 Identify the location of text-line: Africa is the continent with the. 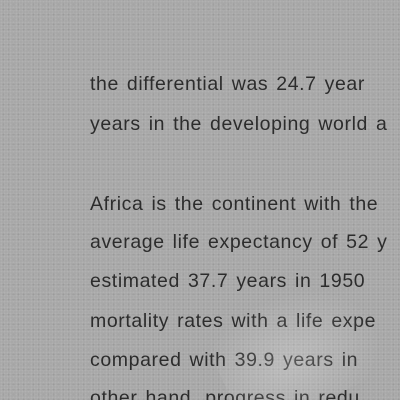
(234, 204).